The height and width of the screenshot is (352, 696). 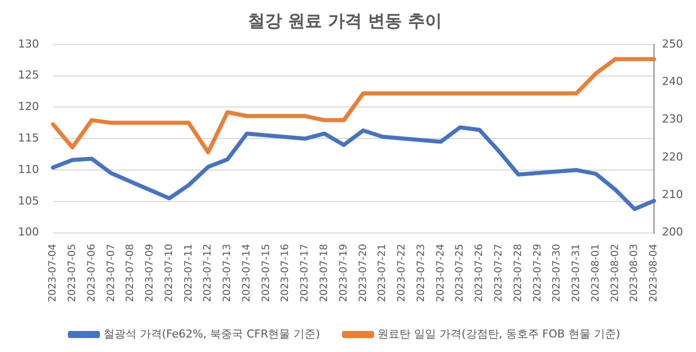 I want to click on x-tick-label: 2023-07-10, so click(x=169, y=273).